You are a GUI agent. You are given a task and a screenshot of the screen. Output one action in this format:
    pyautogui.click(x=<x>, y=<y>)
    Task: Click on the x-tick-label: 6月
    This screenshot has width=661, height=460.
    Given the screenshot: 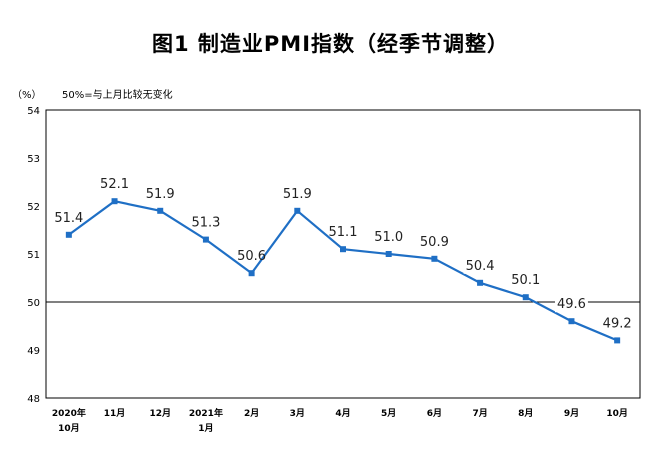 What is the action you would take?
    pyautogui.click(x=434, y=413)
    